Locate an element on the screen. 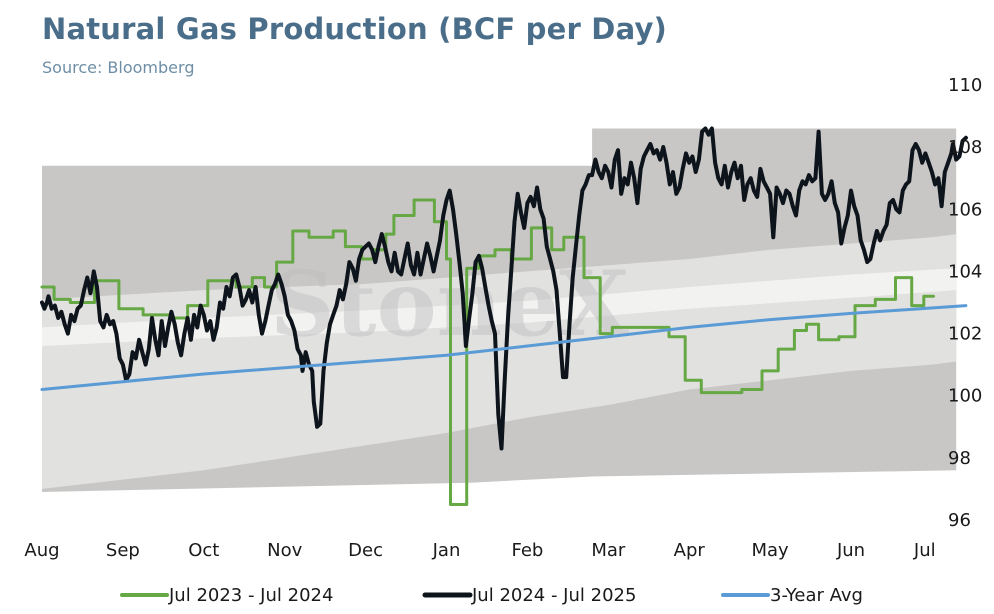 The image size is (994, 614). x-tick-label: Dec is located at coordinates (365, 550).